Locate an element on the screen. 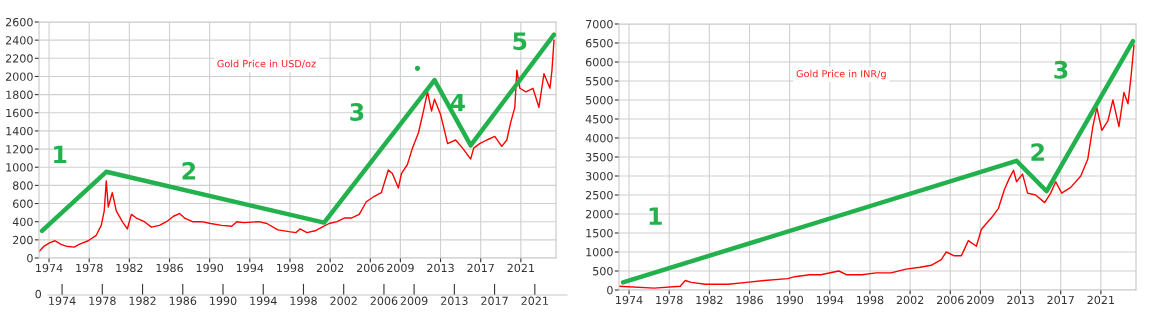  y-tick-label: 2500 is located at coordinates (599, 195).